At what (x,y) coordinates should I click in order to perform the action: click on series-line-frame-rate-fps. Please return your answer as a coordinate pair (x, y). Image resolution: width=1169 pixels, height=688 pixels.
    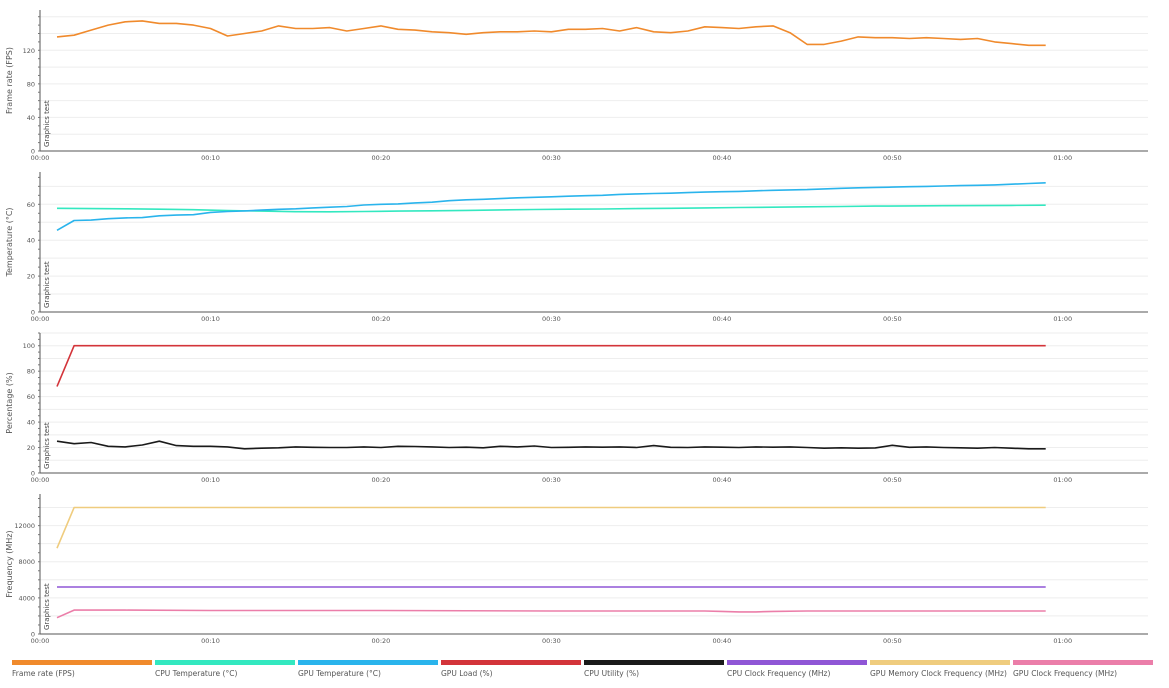
    Looking at the image, I should click on (551, 33).